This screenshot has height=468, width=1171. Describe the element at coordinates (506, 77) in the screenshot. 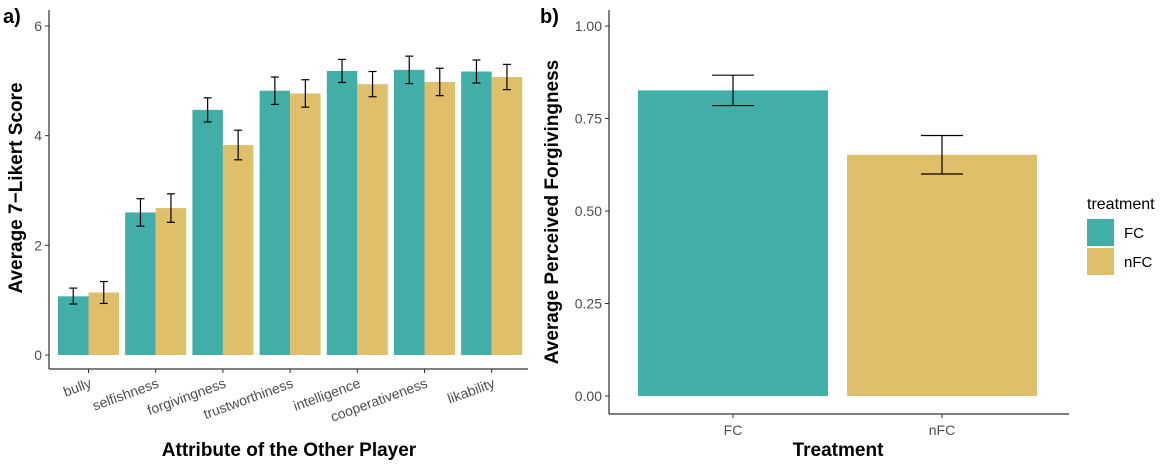

I see `error-bar-nFC-likability` at that location.